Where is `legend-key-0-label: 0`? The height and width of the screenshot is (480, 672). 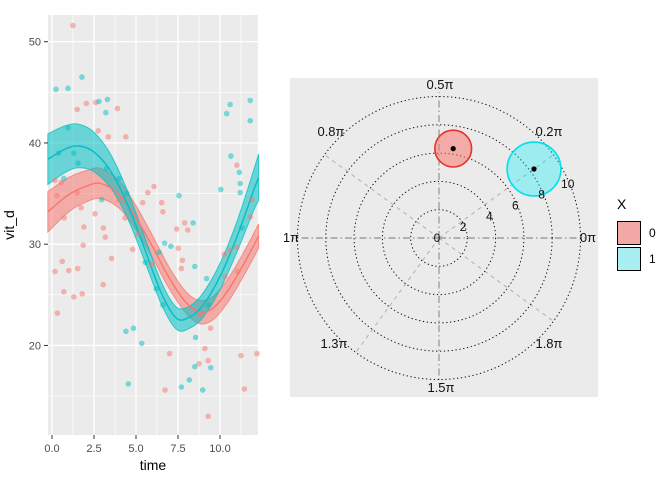 legend-key-0-label: 0 is located at coordinates (652, 233).